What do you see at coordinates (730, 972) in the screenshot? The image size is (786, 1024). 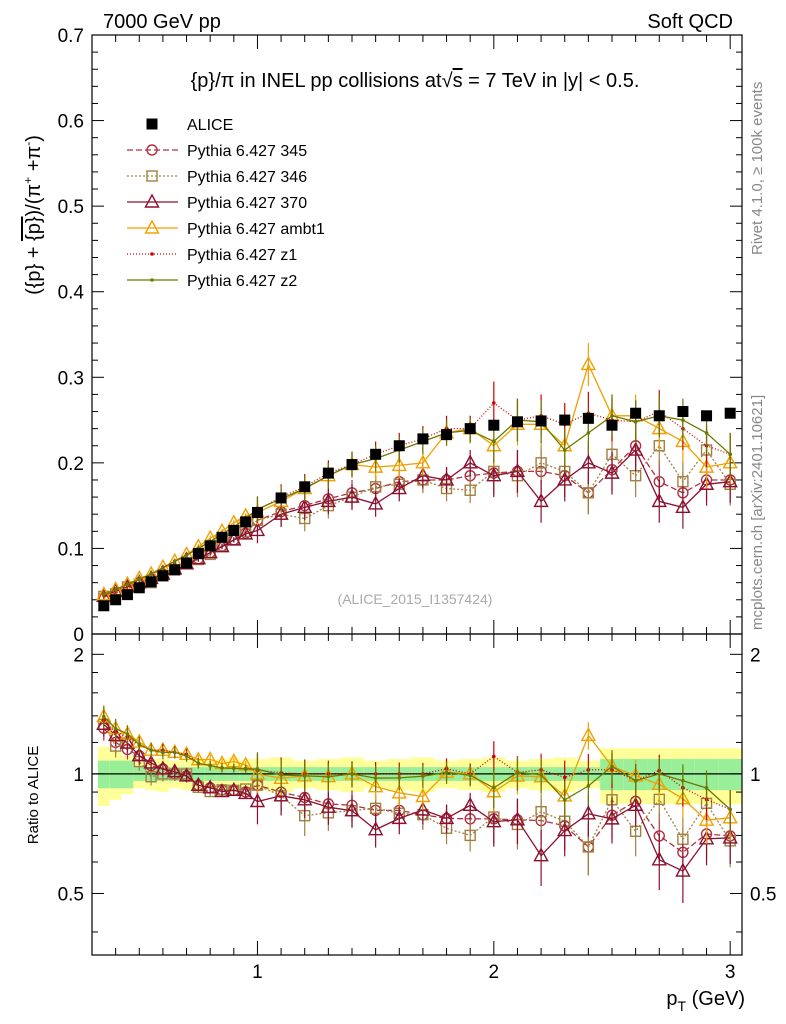 I see `x-tick-label: 3` at bounding box center [730, 972].